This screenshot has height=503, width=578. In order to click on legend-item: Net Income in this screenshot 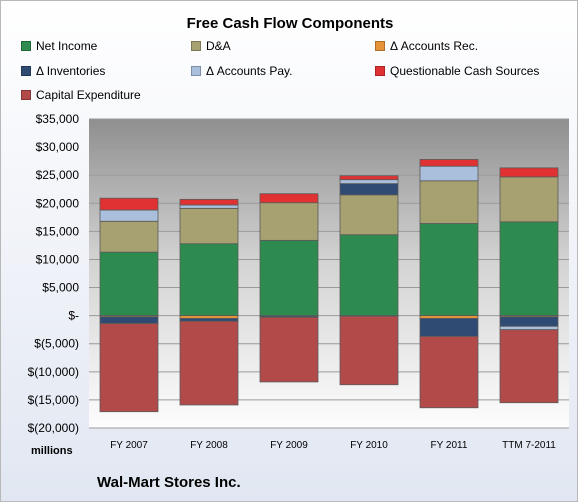, I will do `click(59, 46)`.